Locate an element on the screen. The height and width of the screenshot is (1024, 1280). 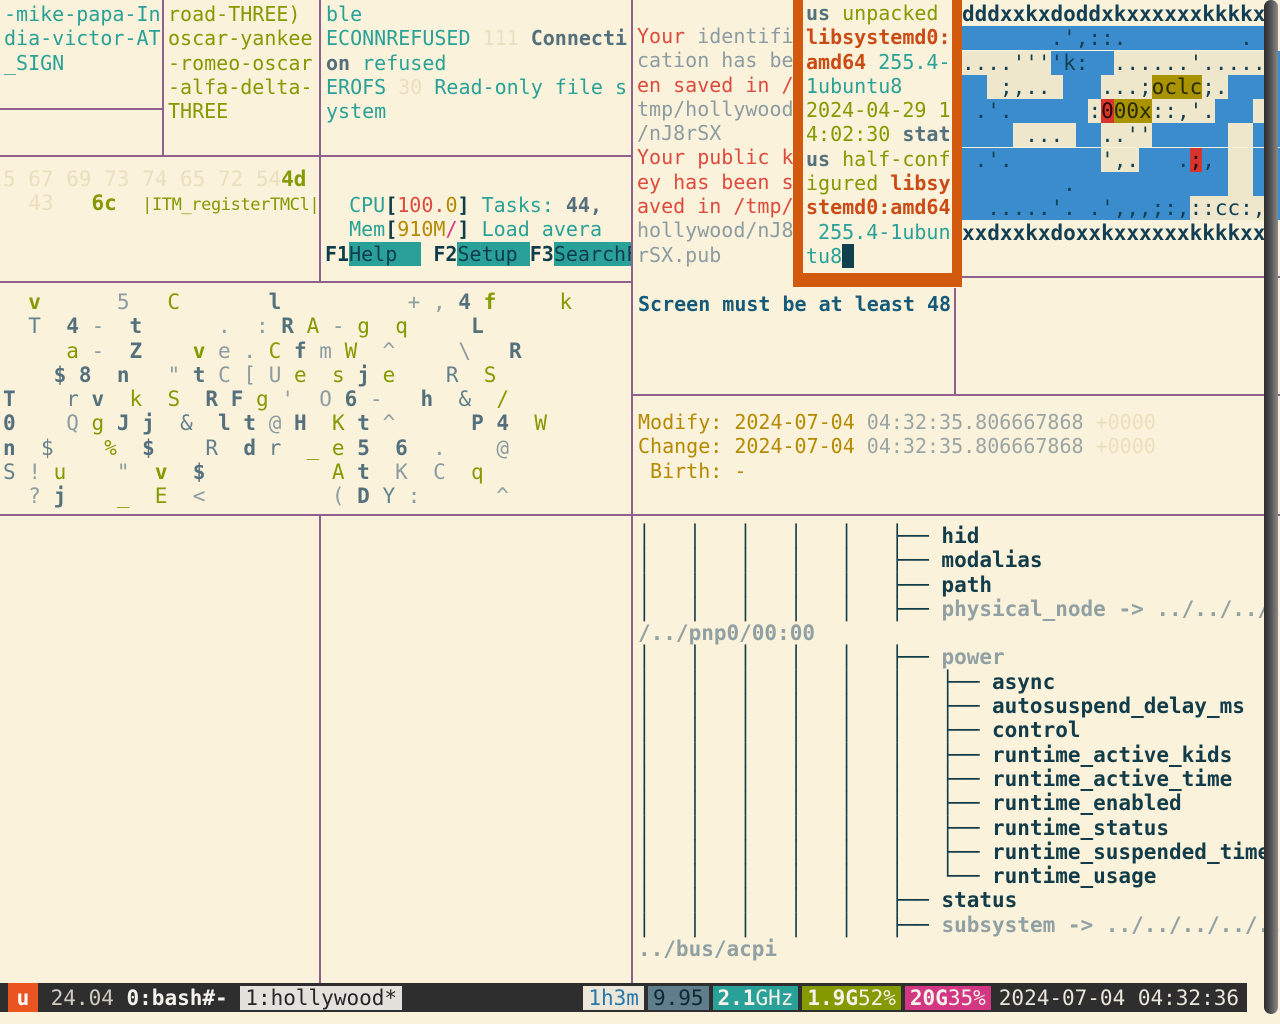
terminal-line: n $ % $ R d r _ e 5 6 . @ is located at coordinates (256, 447).